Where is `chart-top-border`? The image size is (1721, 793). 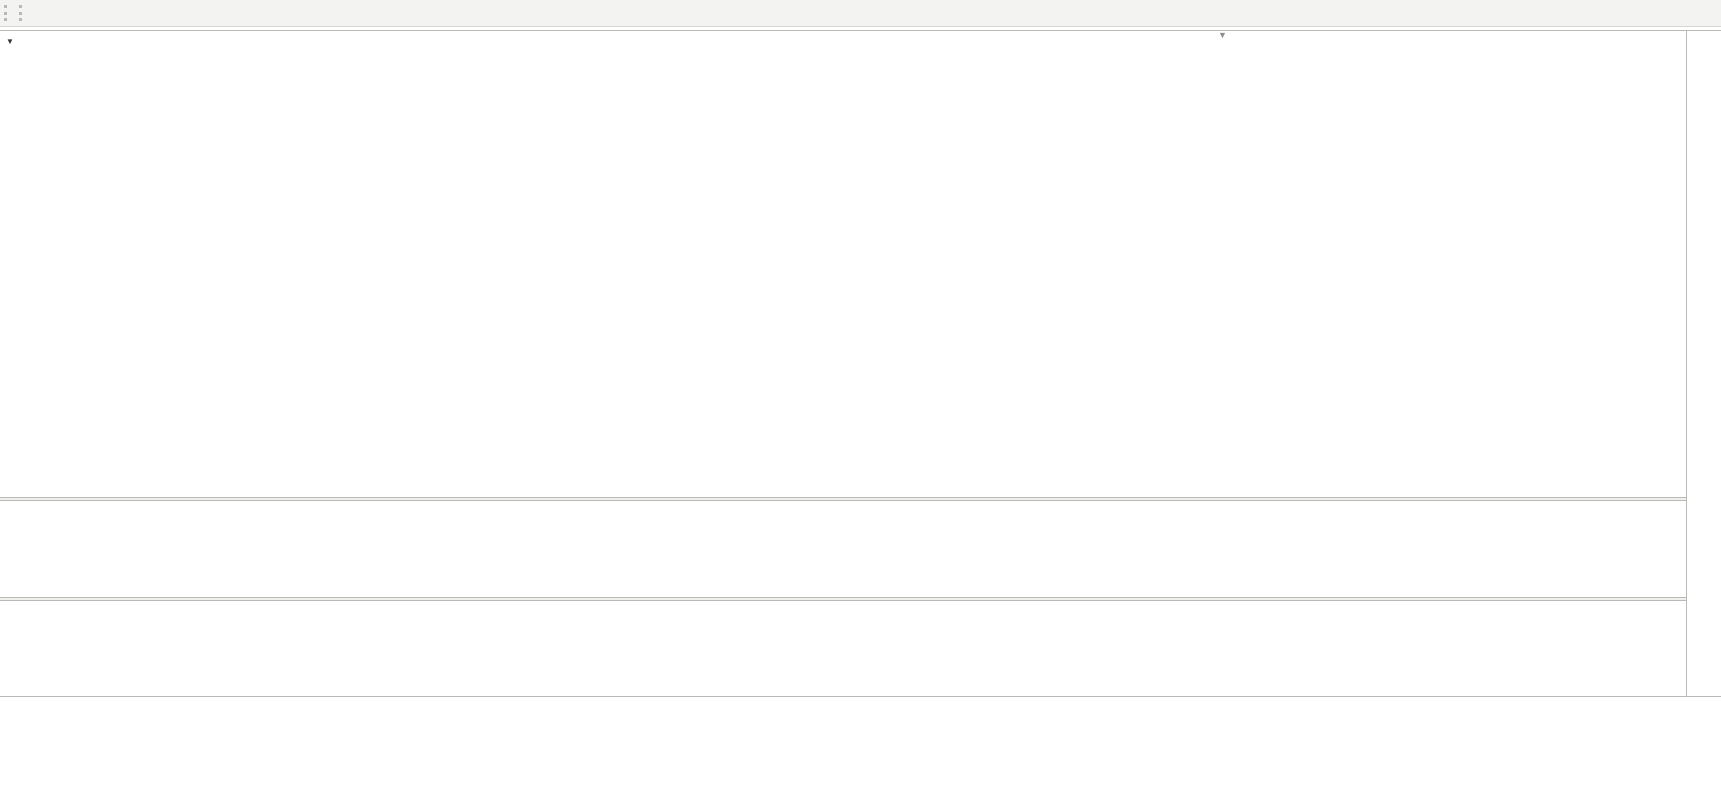
chart-top-border is located at coordinates (860, 30).